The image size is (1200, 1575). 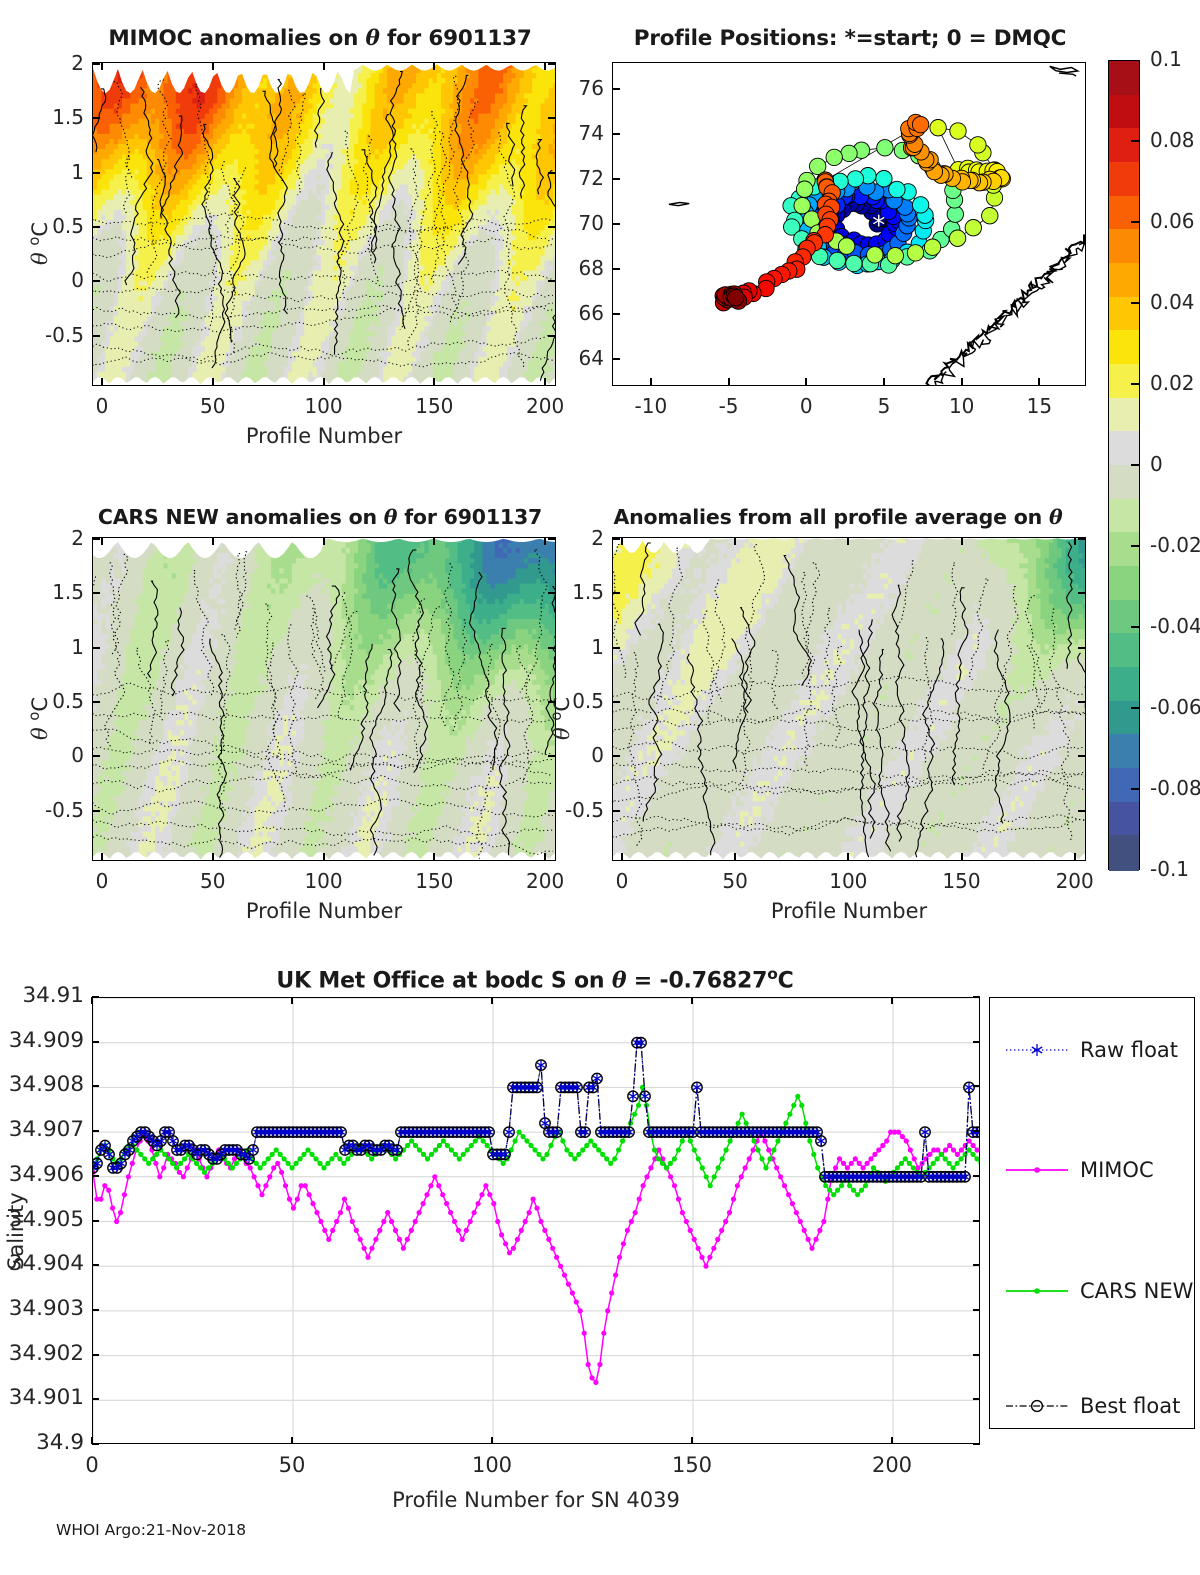 What do you see at coordinates (42, 1129) in the screenshot?
I see `ts-ytick-label: 34.907` at bounding box center [42, 1129].